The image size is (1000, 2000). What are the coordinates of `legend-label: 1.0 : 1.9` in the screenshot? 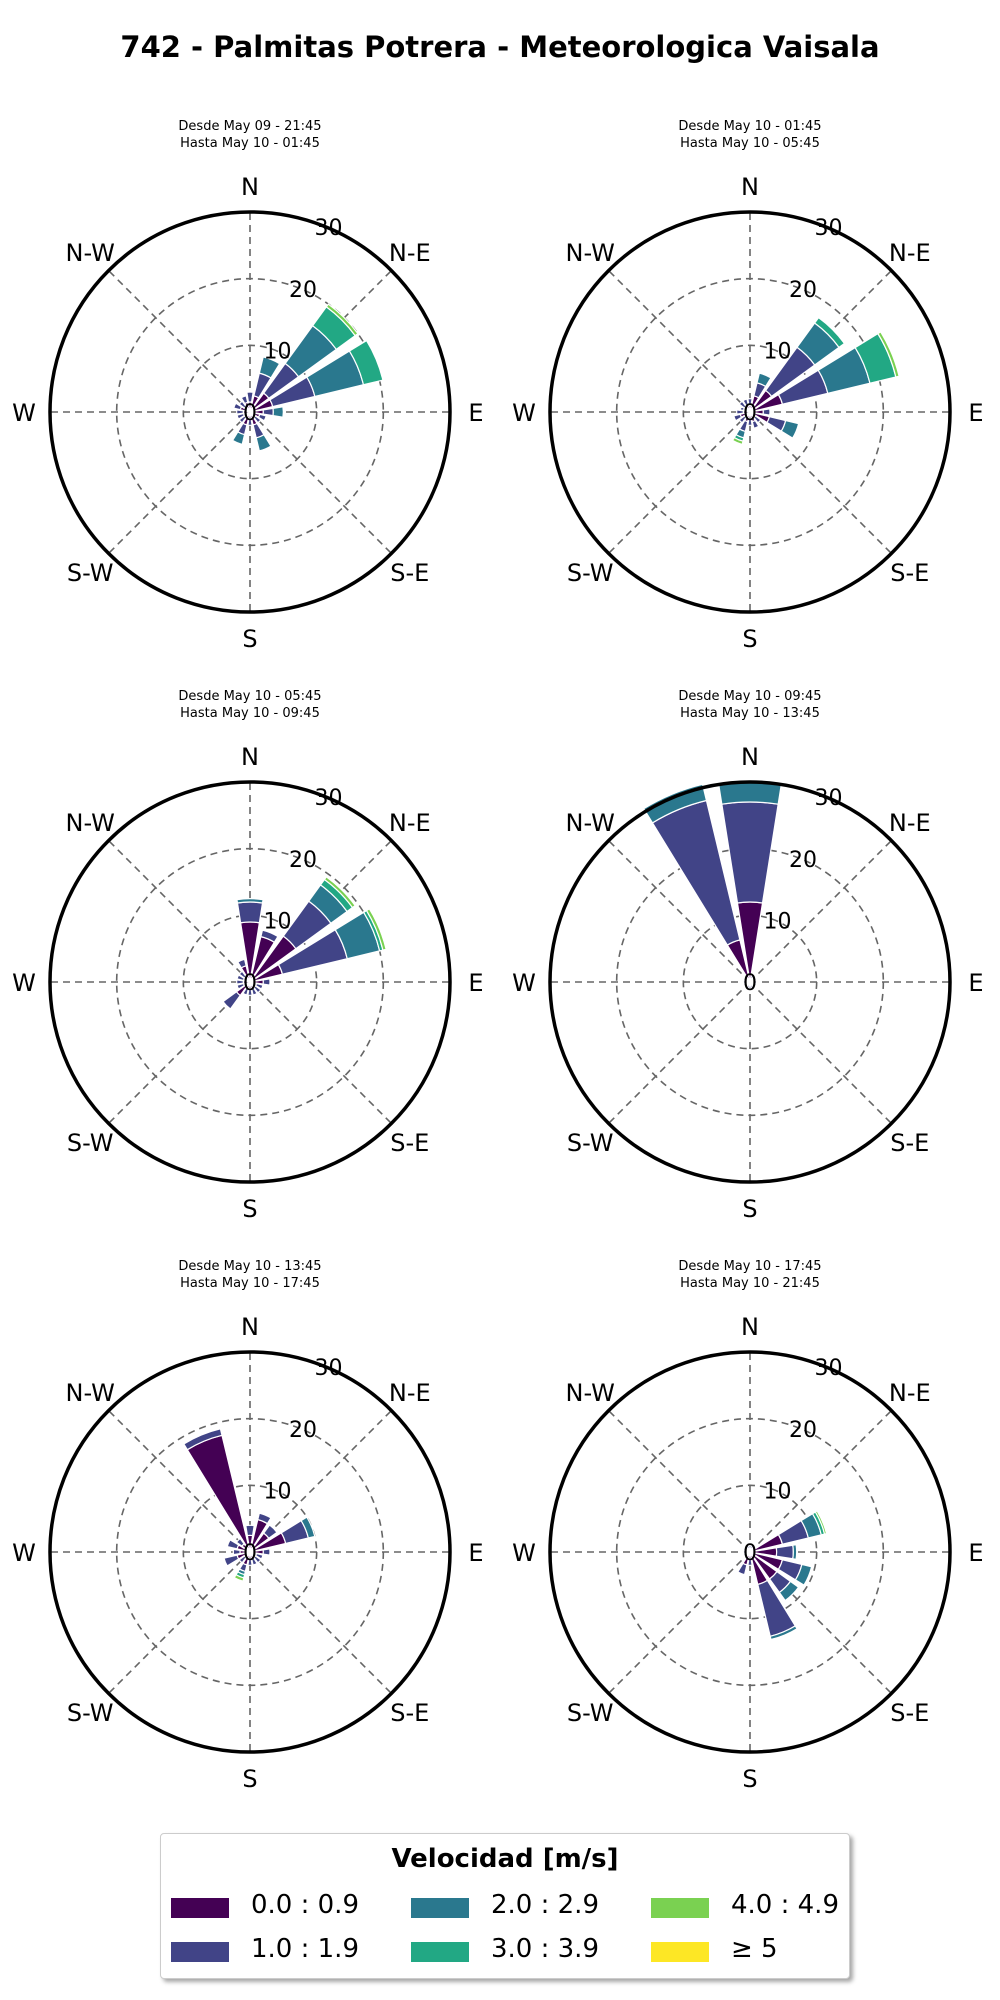 It's located at (305, 1949).